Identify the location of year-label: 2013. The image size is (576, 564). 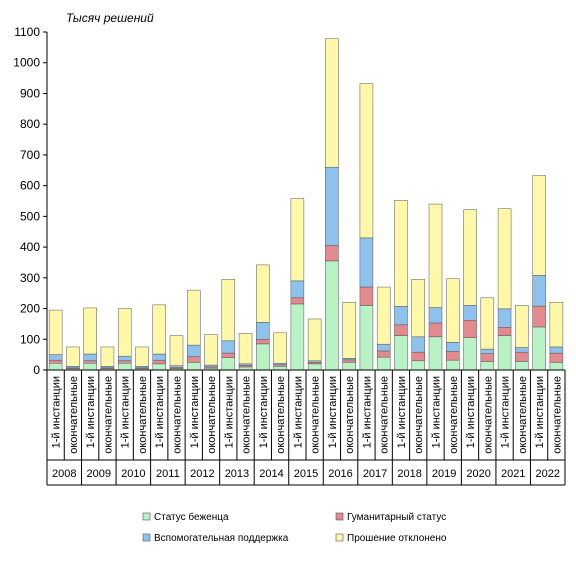
(237, 474).